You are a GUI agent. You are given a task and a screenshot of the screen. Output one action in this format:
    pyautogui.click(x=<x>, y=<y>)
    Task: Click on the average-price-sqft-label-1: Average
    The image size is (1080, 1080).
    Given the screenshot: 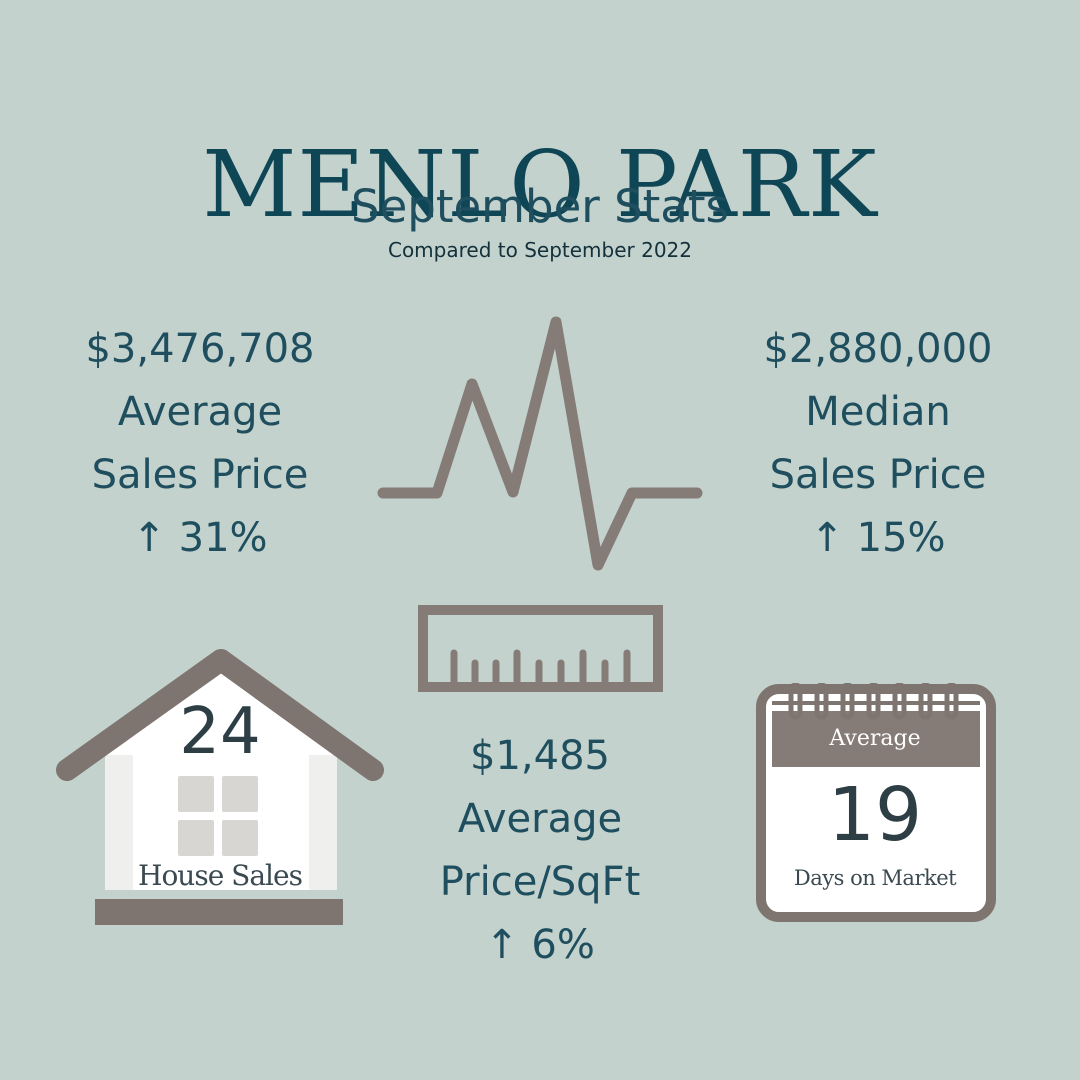 What is the action you would take?
    pyautogui.click(x=540, y=819)
    